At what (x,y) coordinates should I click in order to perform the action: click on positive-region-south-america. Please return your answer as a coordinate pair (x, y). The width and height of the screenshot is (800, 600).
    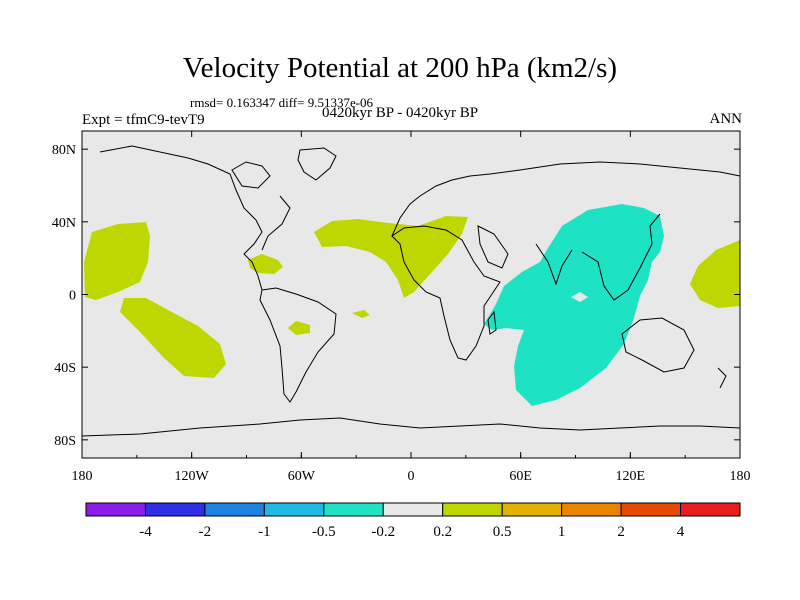
    Looking at the image, I should click on (299, 328).